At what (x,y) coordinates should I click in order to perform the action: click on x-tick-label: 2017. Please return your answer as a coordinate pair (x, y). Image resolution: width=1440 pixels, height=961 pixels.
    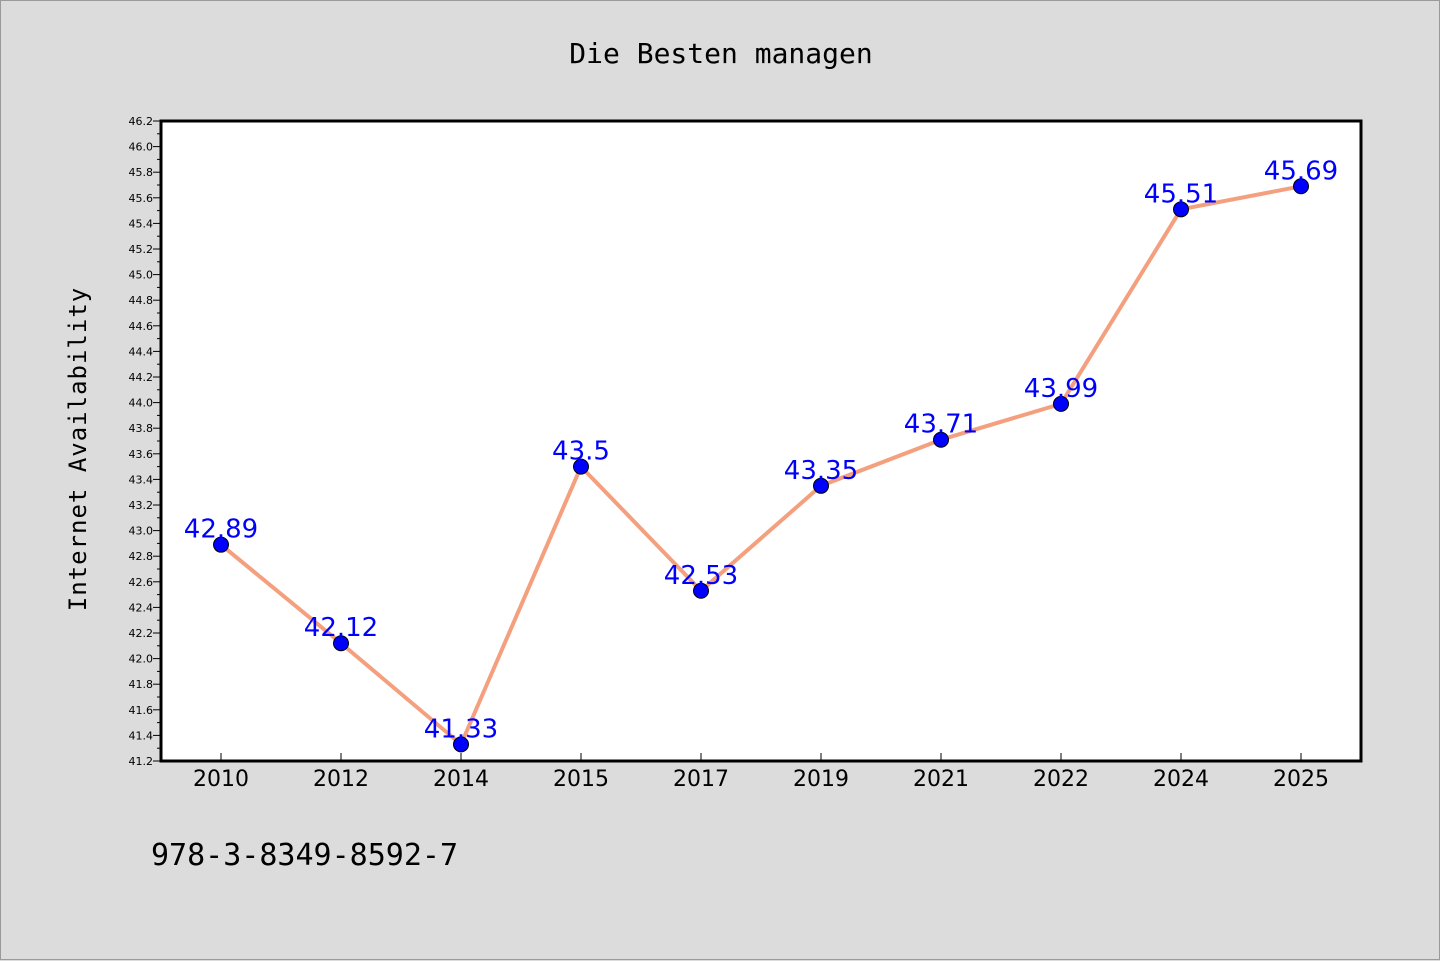
    Looking at the image, I should click on (701, 779).